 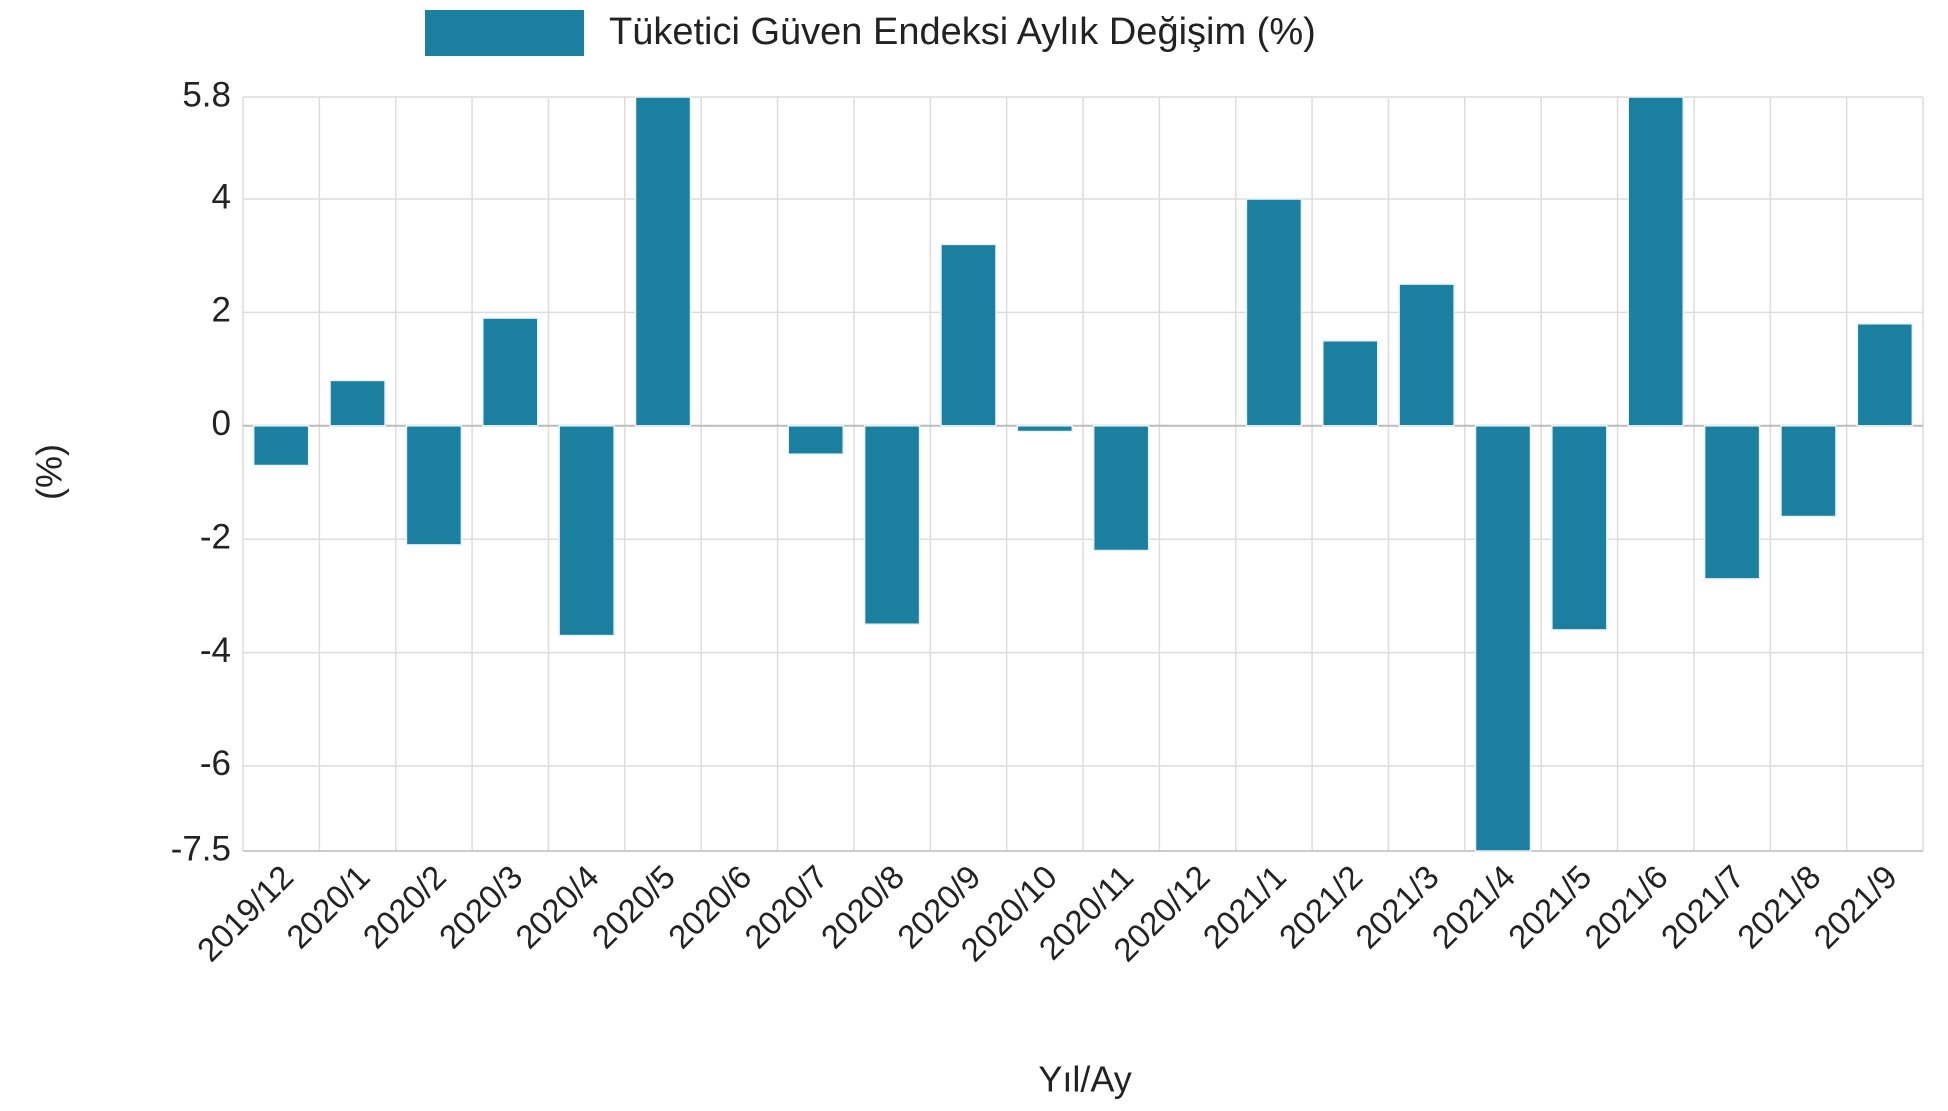 What do you see at coordinates (245, 913) in the screenshot?
I see `x-tick-label: 2019/12` at bounding box center [245, 913].